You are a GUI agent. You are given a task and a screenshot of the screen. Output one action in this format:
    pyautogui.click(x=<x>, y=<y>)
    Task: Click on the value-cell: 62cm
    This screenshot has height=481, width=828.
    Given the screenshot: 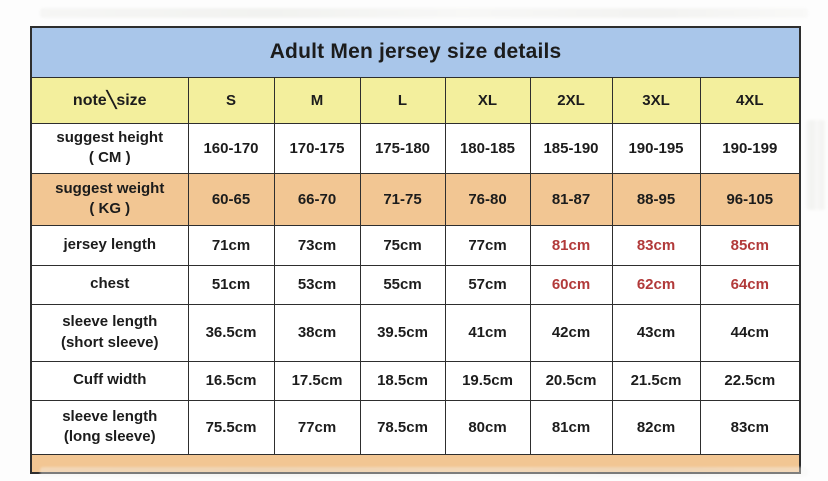 What is the action you would take?
    pyautogui.click(x=656, y=284)
    